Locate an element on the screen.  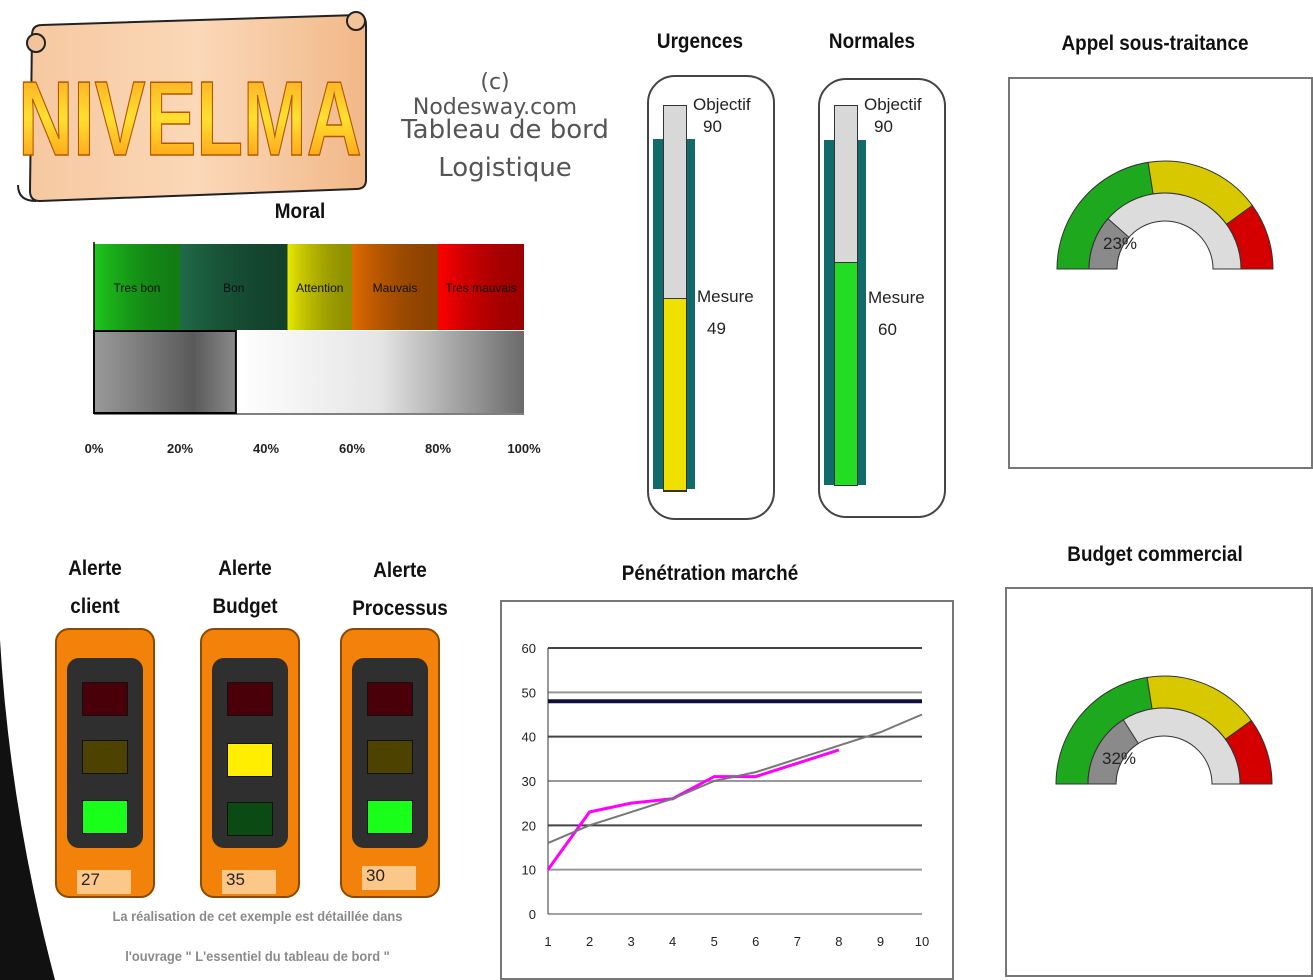
normales-title: Normales is located at coordinates (872, 41).